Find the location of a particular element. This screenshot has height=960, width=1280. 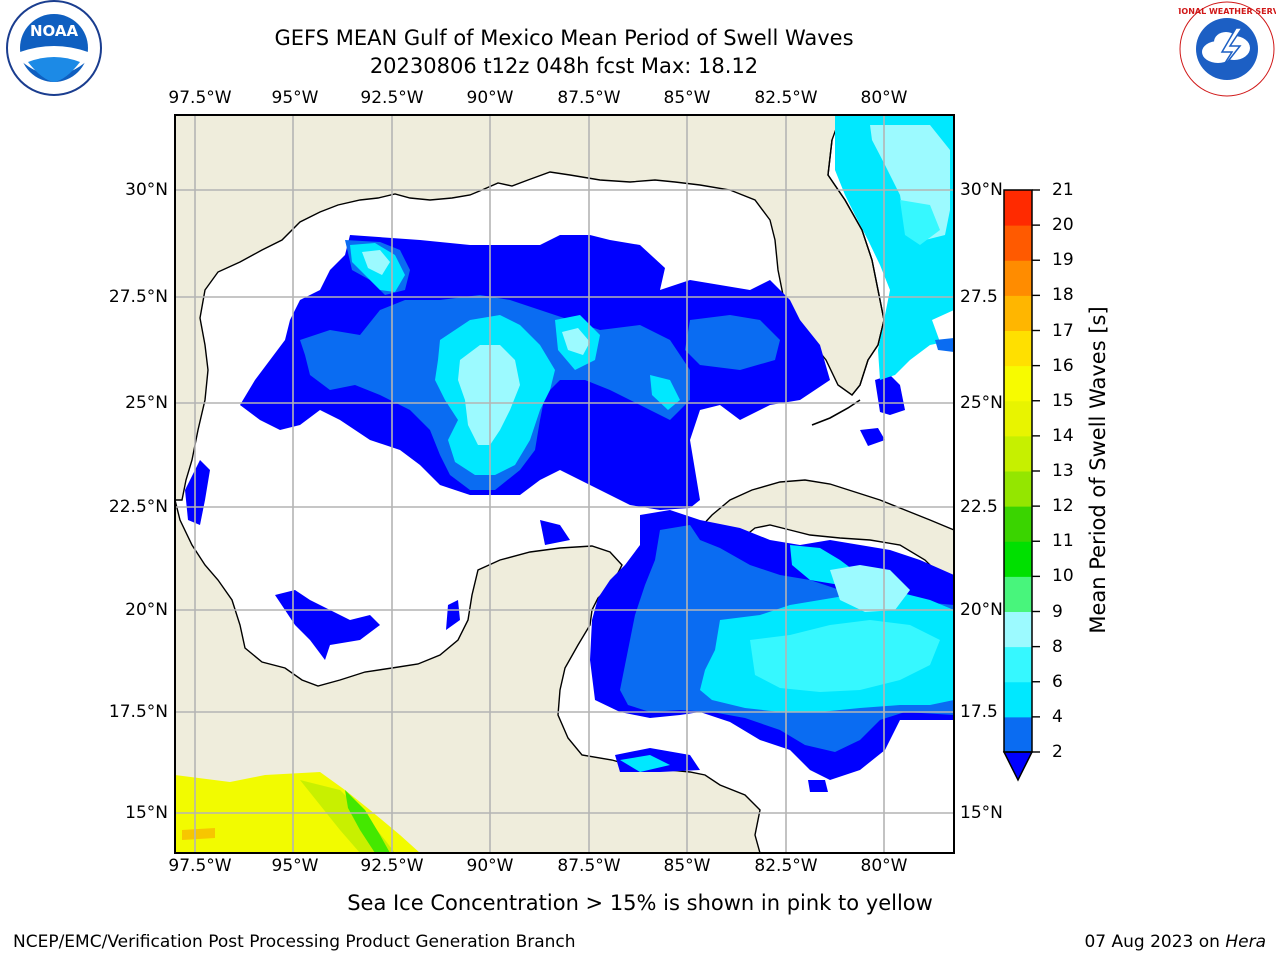

lat-label-left: 17.5°N is located at coordinates (138, 712).